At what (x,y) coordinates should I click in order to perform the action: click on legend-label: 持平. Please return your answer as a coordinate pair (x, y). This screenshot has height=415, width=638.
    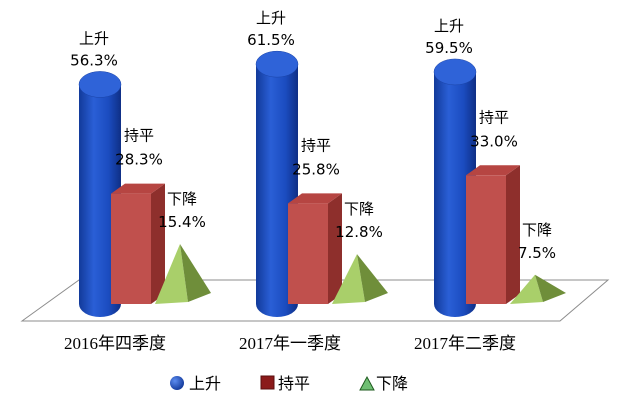
    Looking at the image, I should click on (294, 383).